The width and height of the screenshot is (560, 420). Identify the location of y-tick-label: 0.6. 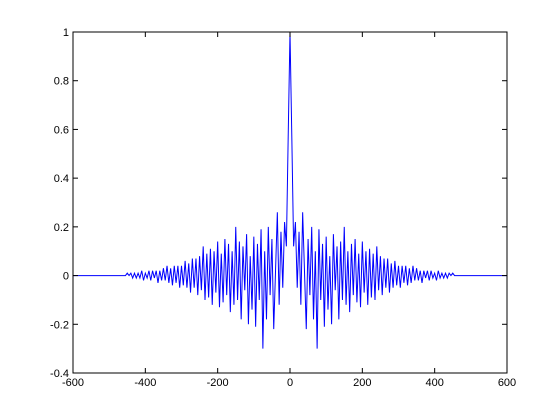
(61, 130).